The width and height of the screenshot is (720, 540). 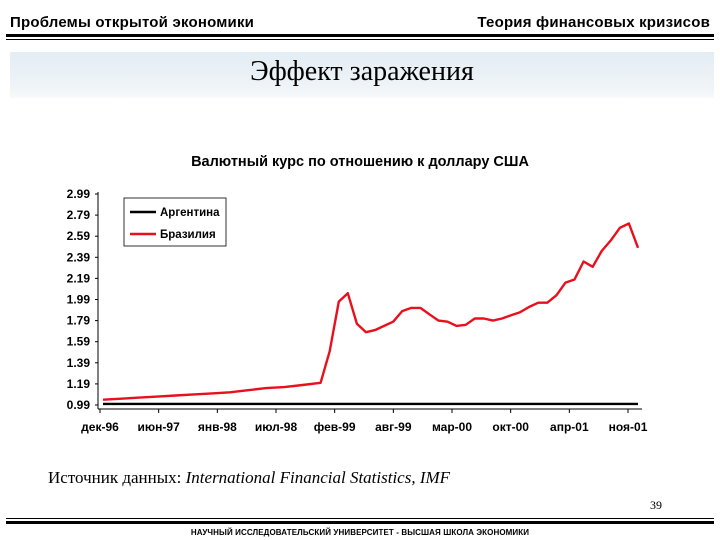 I want to click on x-tick-label: июл-98, so click(x=276, y=427).